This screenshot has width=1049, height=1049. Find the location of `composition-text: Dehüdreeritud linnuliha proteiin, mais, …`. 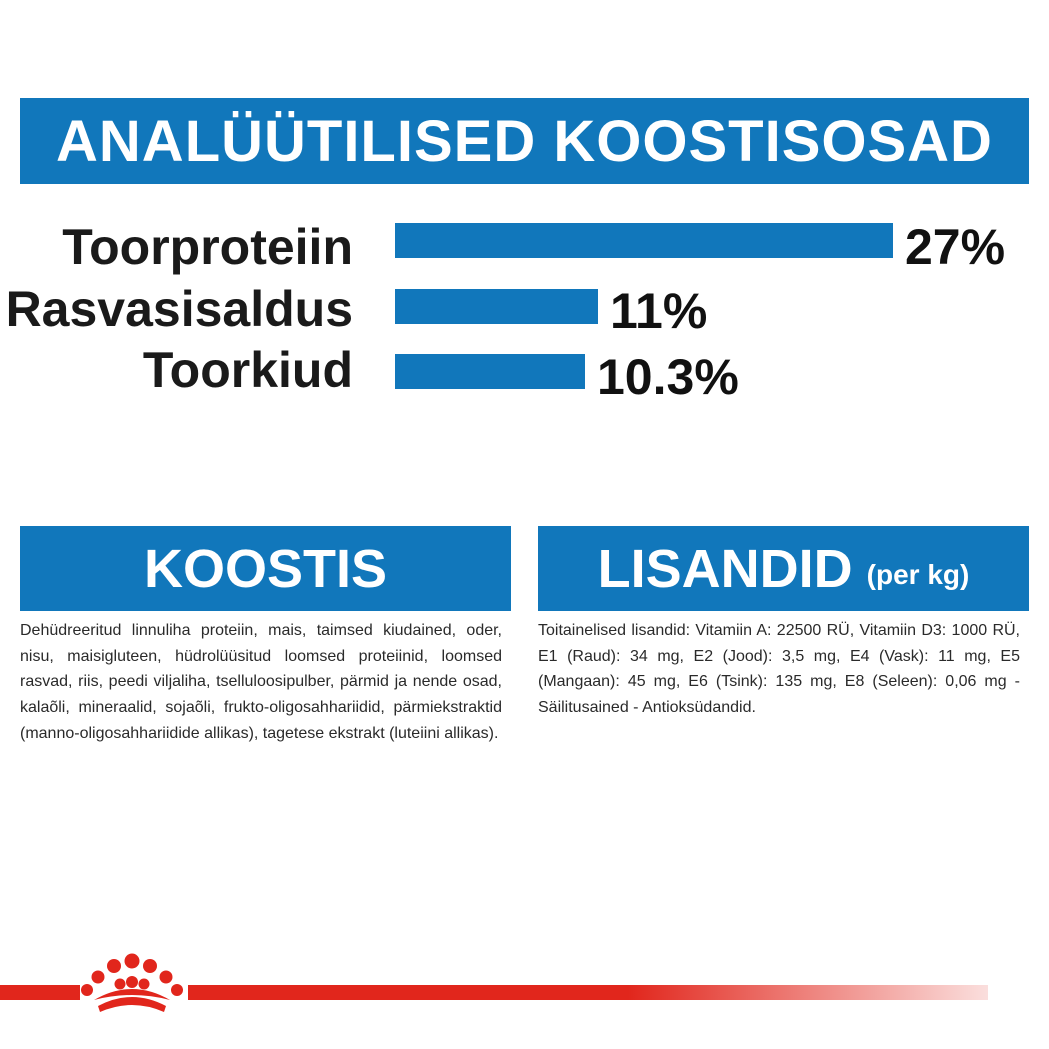

composition-text: Dehüdreeritud linnuliha proteiin, mais, … is located at coordinates (261, 682).